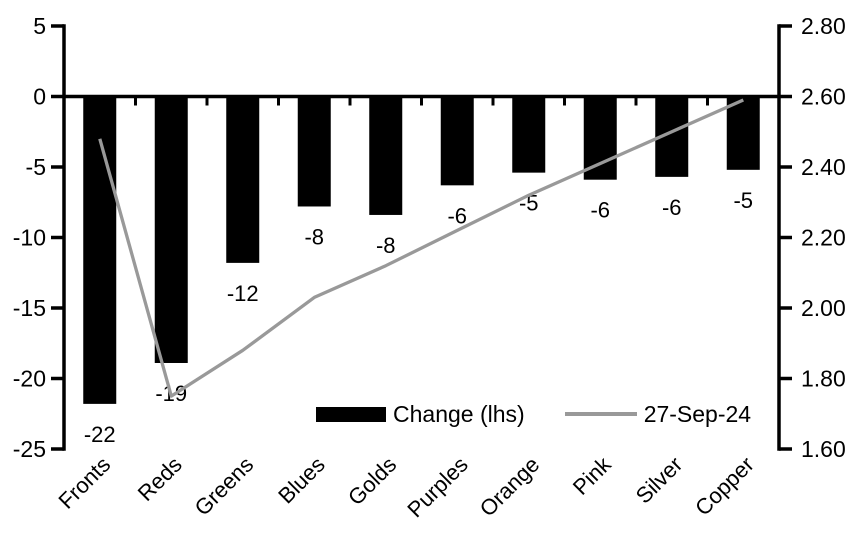  Describe the element at coordinates (600, 414) in the screenshot. I see `legend-line-swatch` at that location.